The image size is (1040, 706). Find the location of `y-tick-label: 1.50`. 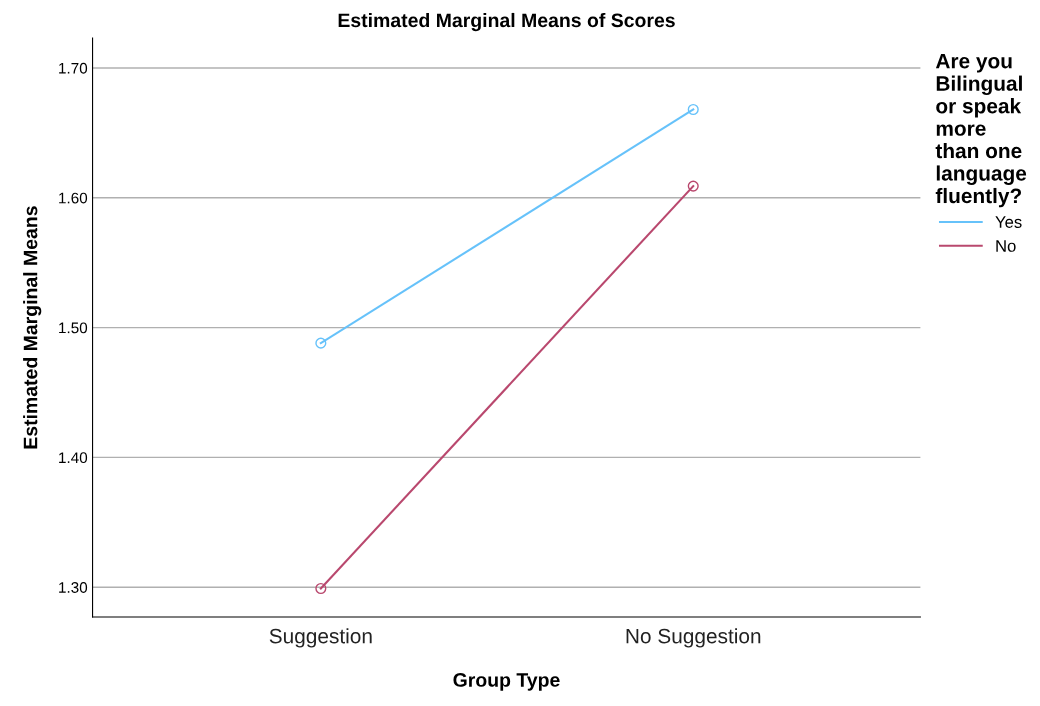

y-tick-label: 1.50 is located at coordinates (73, 328).